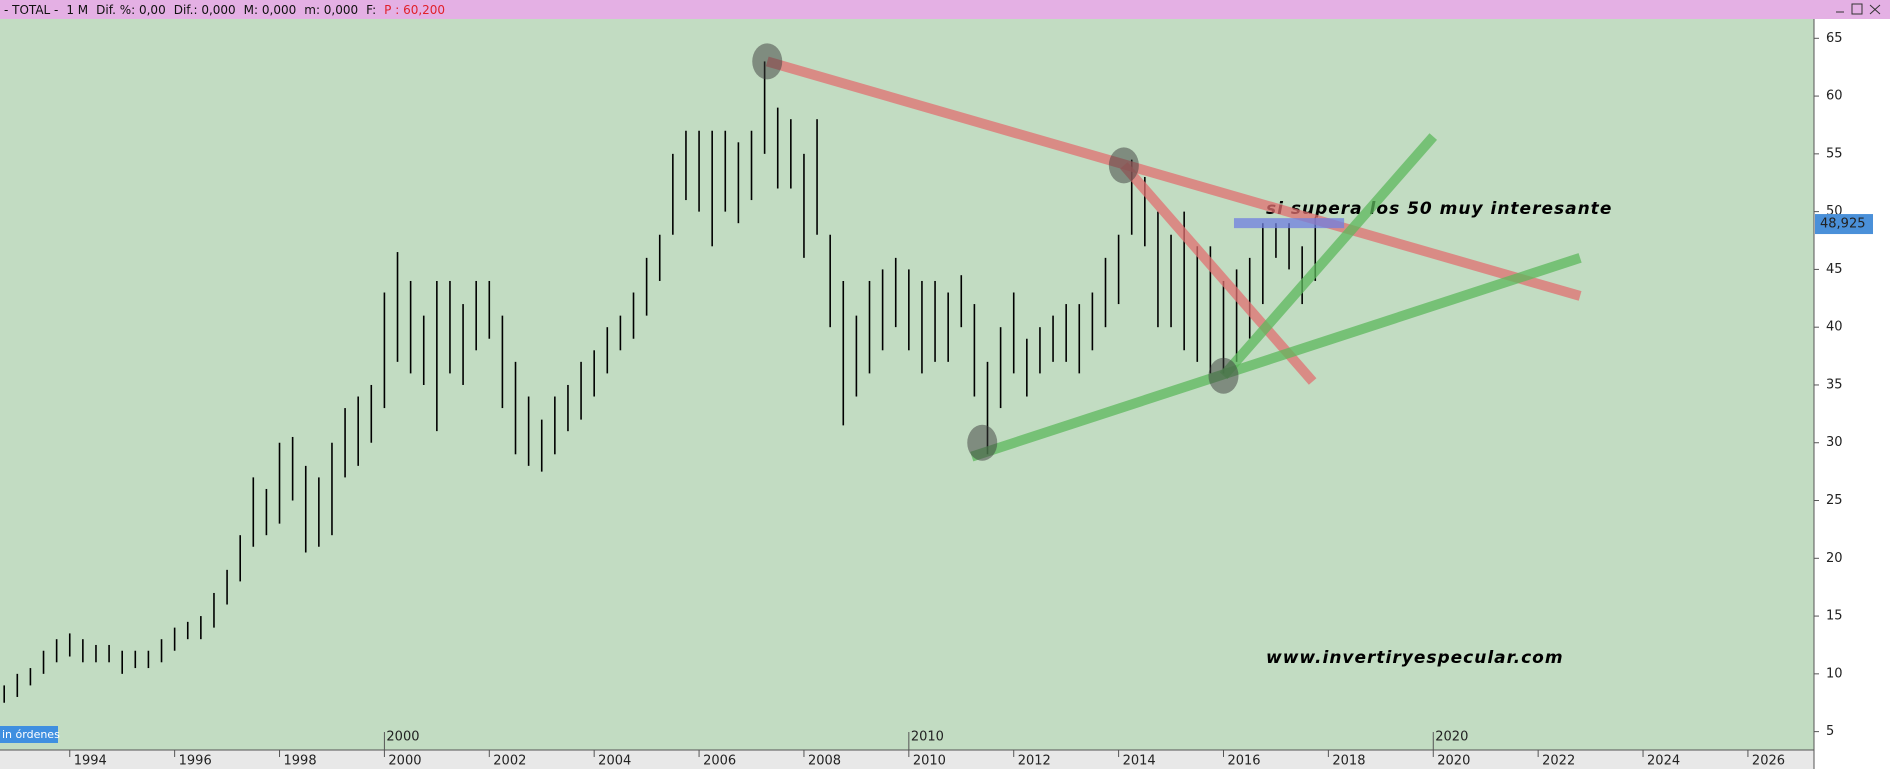 The width and height of the screenshot is (1890, 769). What do you see at coordinates (371, 10) in the screenshot?
I see `header-field: F:` at bounding box center [371, 10].